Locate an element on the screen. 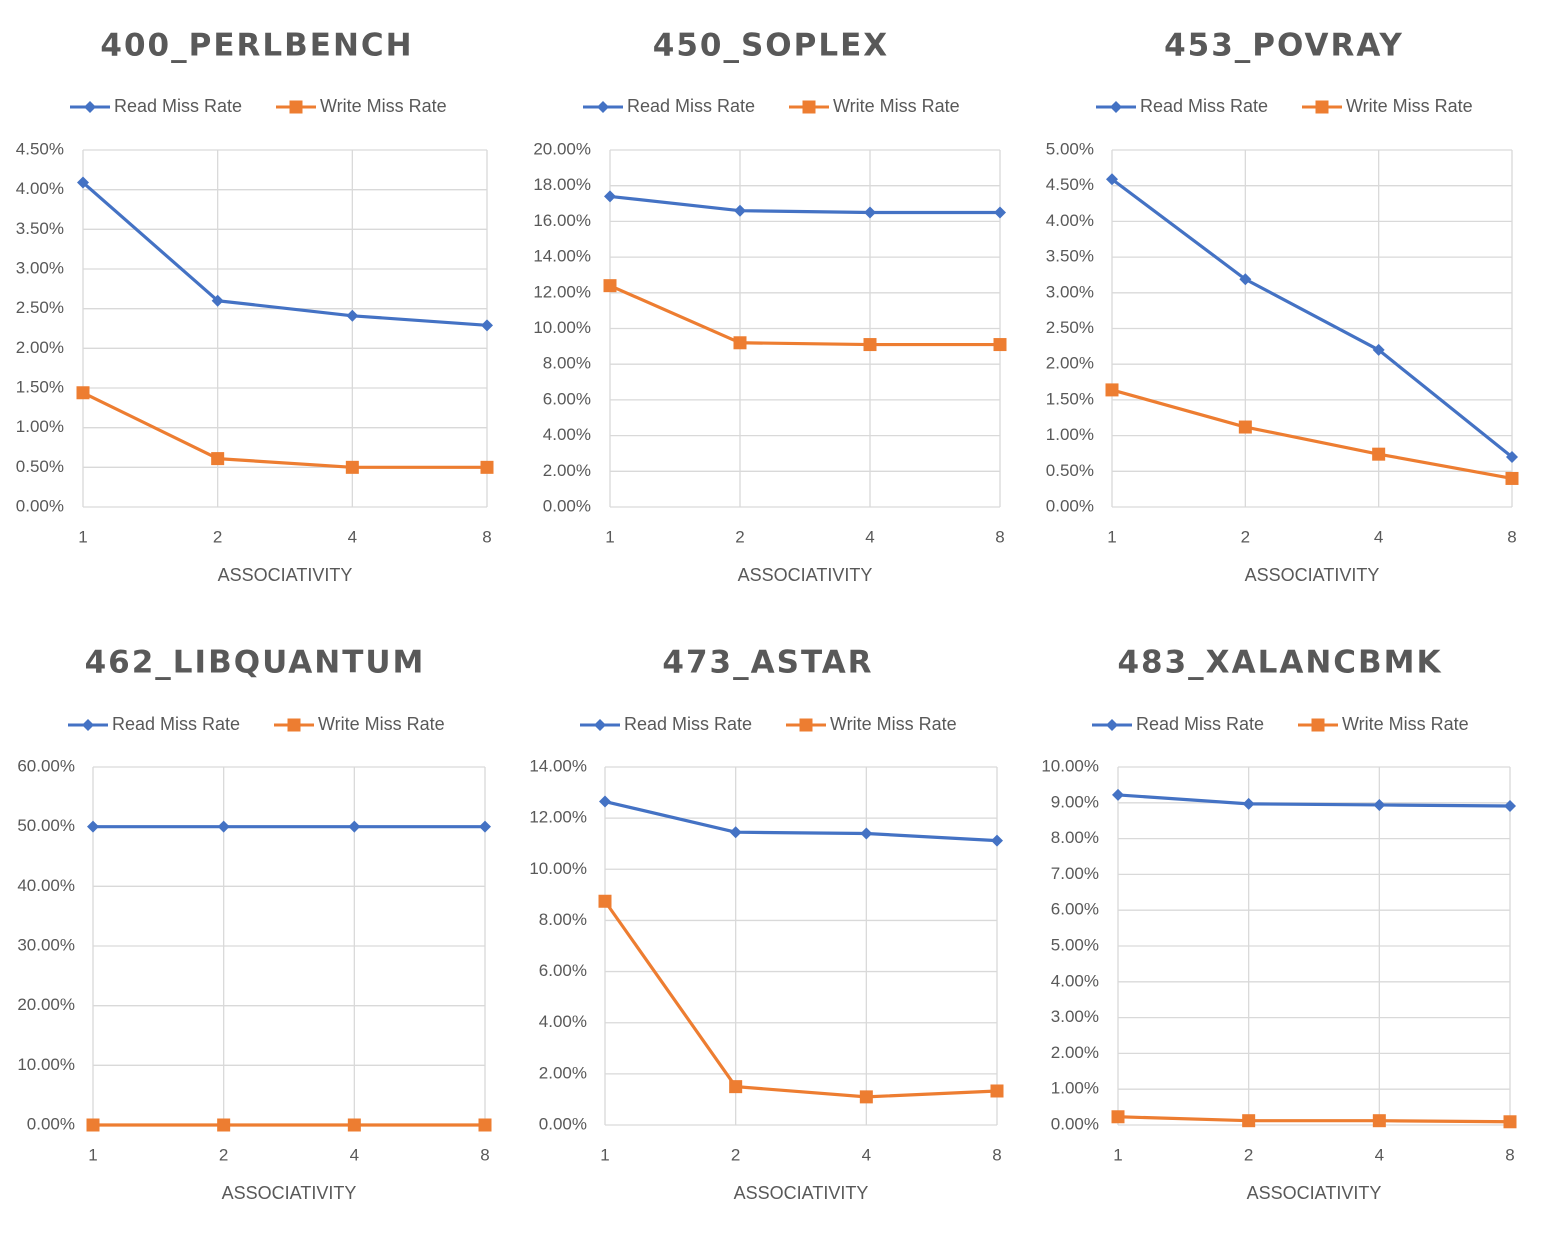 This screenshot has height=1236, width=1541. y-tick-label: 7.00% is located at coordinates (1075, 873).